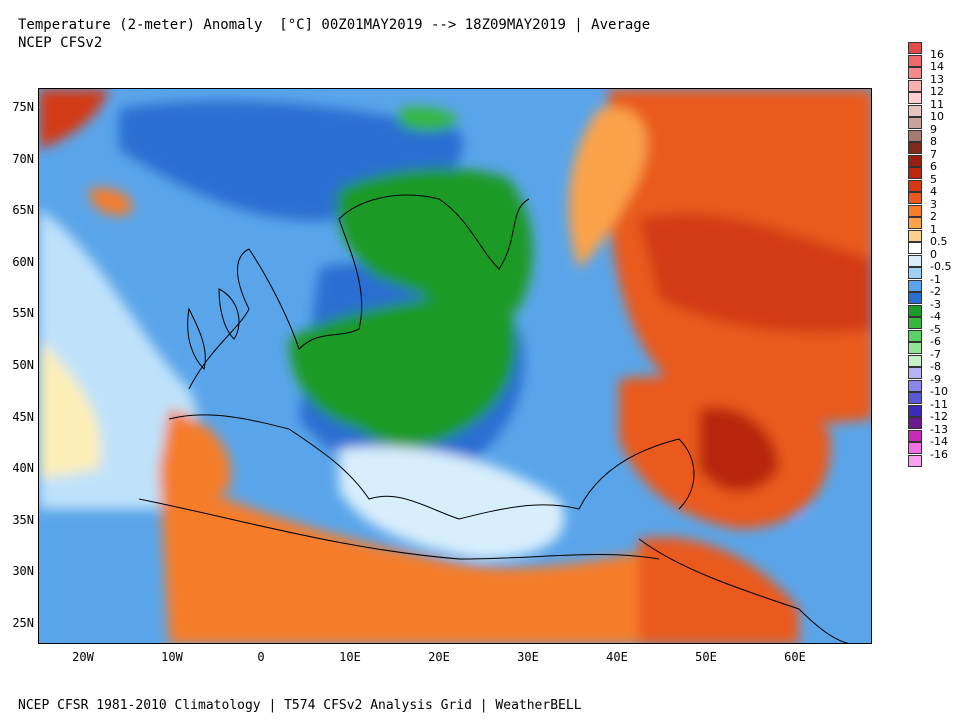 The height and width of the screenshot is (720, 960). What do you see at coordinates (939, 241) in the screenshot?
I see `colorbar-label: 0.5` at bounding box center [939, 241].